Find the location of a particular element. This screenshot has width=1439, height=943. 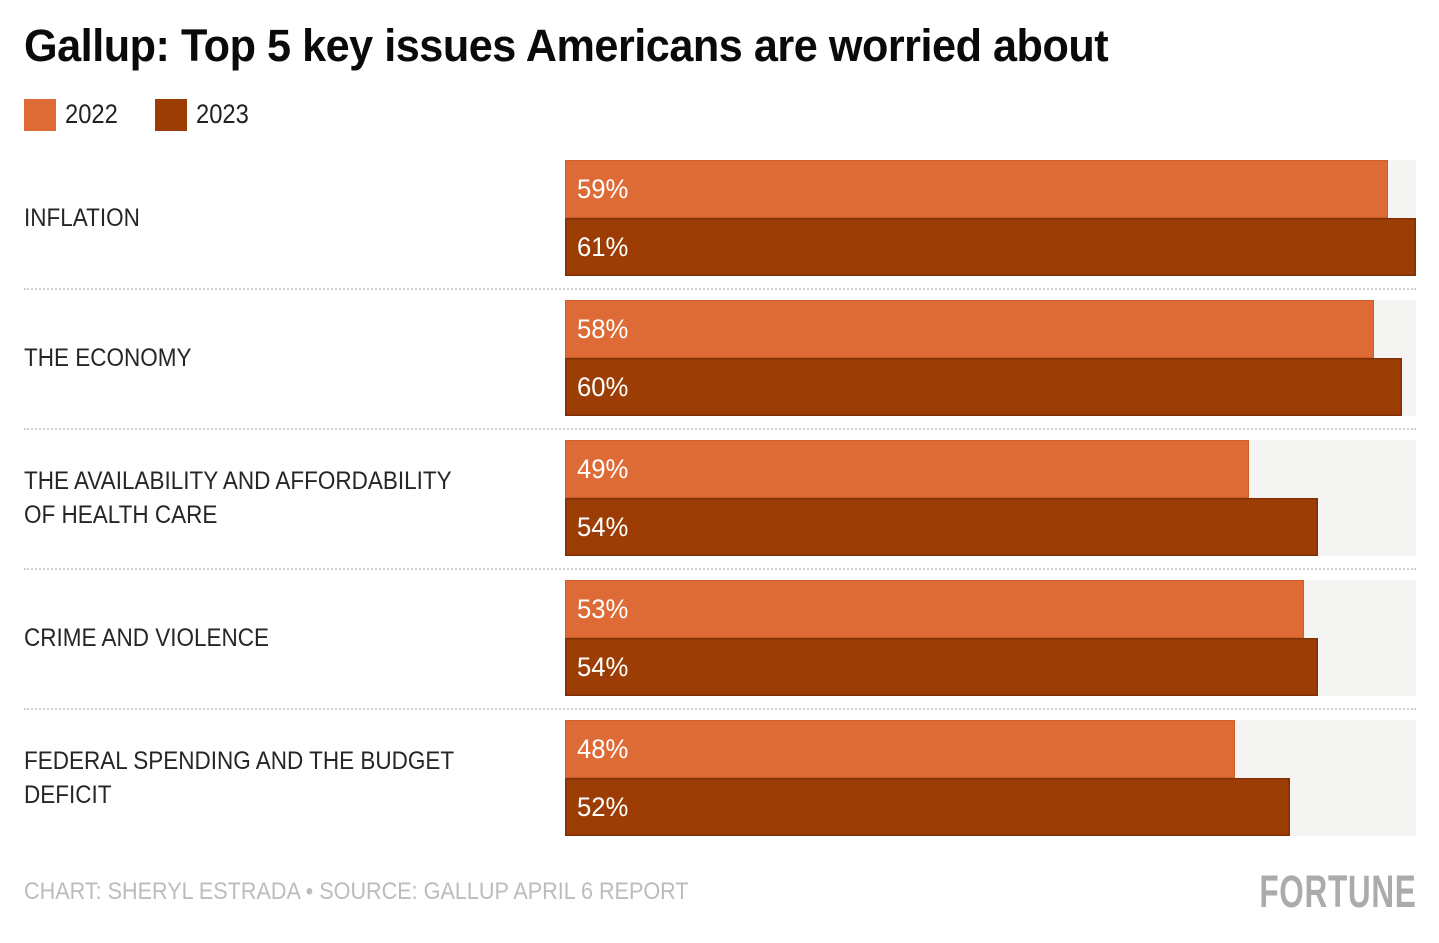

category-label: FEDERAL SPENDING AND THE BUDGET DEFICIT is located at coordinates (294, 778).